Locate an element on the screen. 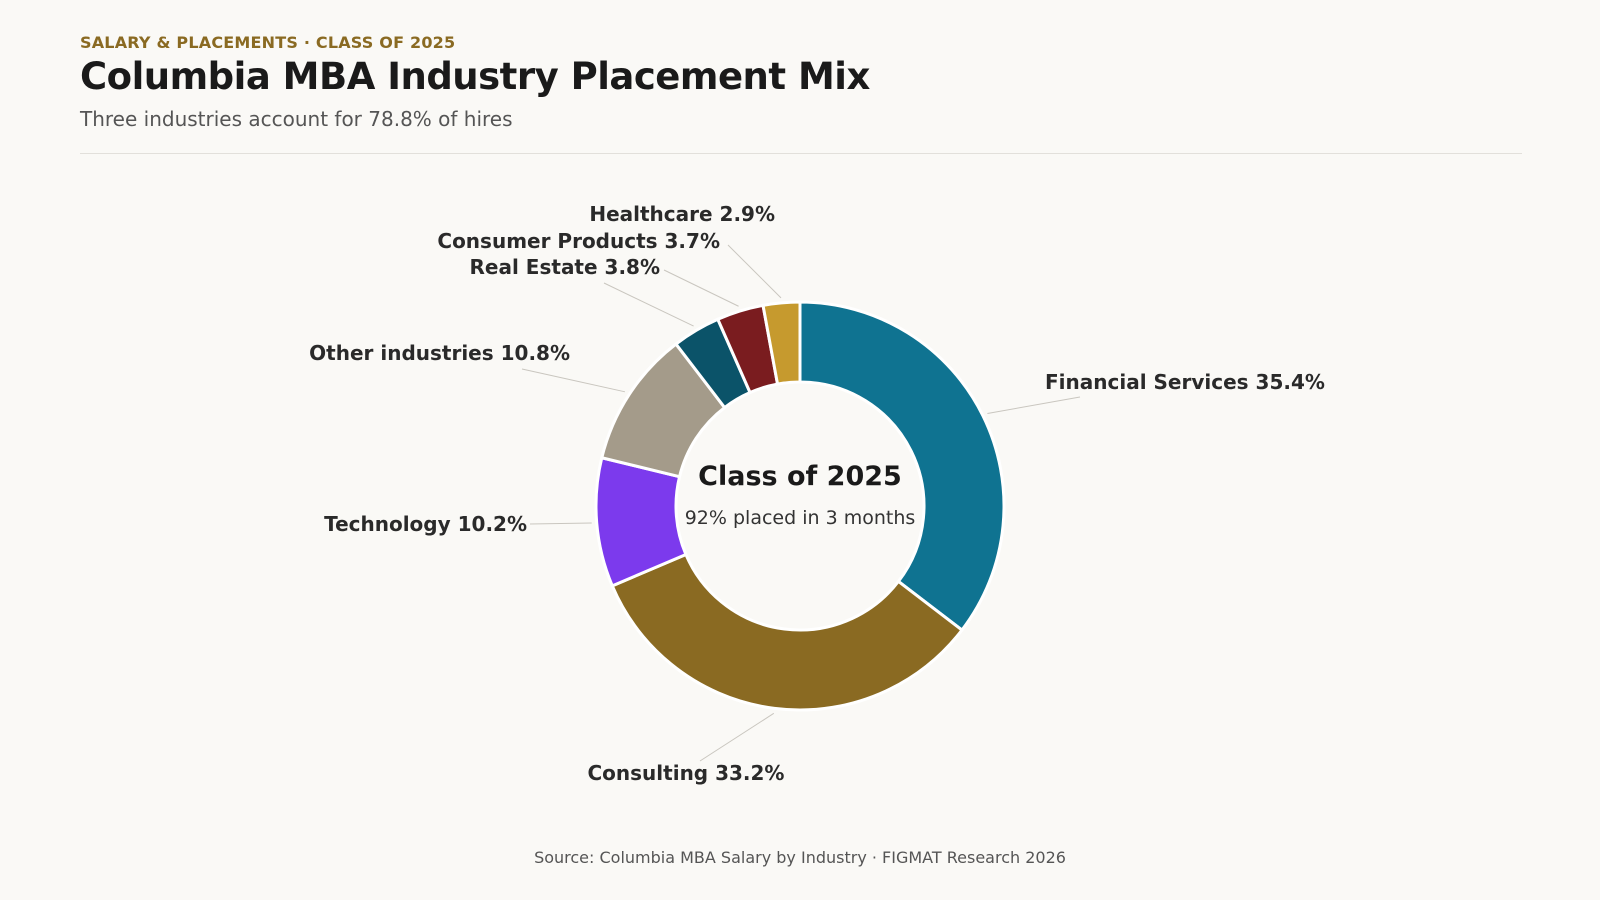 This screenshot has height=900, width=1600. leader-line-real-estate is located at coordinates (648, 304).